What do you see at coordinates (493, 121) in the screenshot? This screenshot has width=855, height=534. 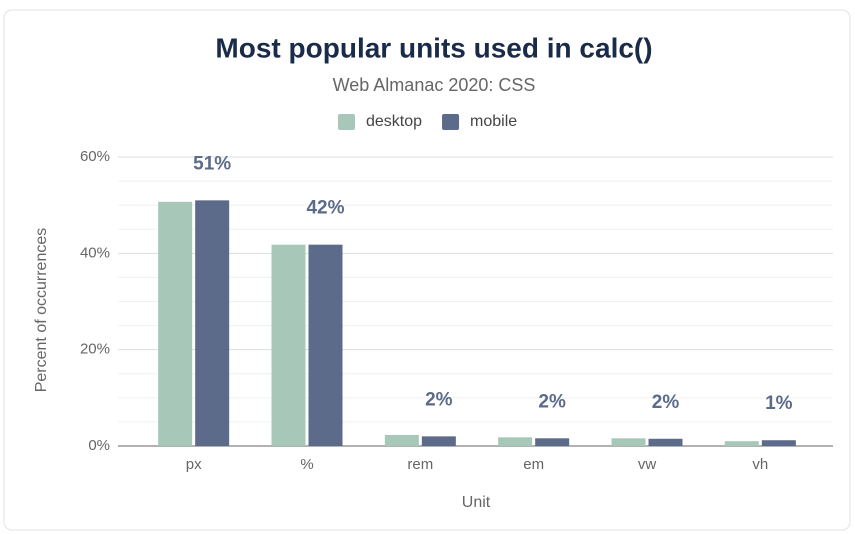 I see `legend-label: mobile` at bounding box center [493, 121].